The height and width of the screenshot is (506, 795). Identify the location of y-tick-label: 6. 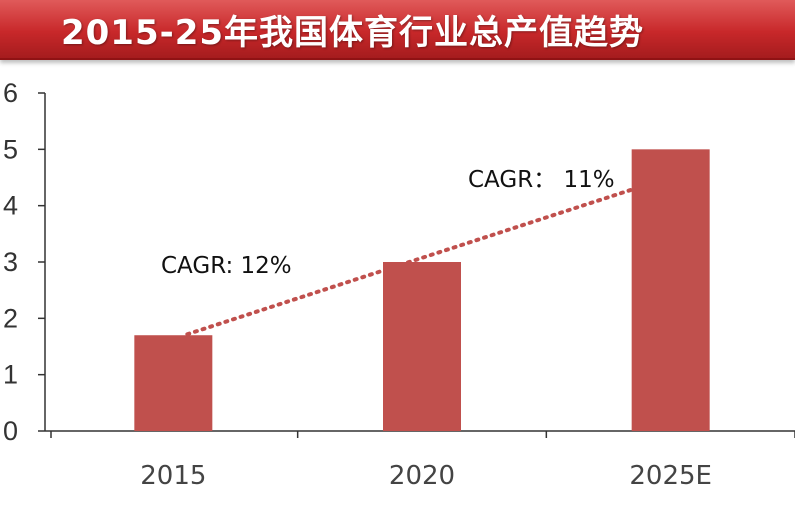
(10, 93).